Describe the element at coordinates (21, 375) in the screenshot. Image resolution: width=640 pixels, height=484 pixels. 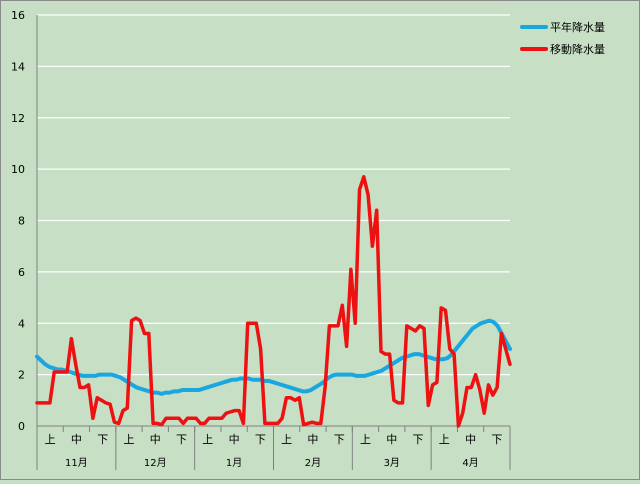
I see `y-tick-label: 2` at that location.